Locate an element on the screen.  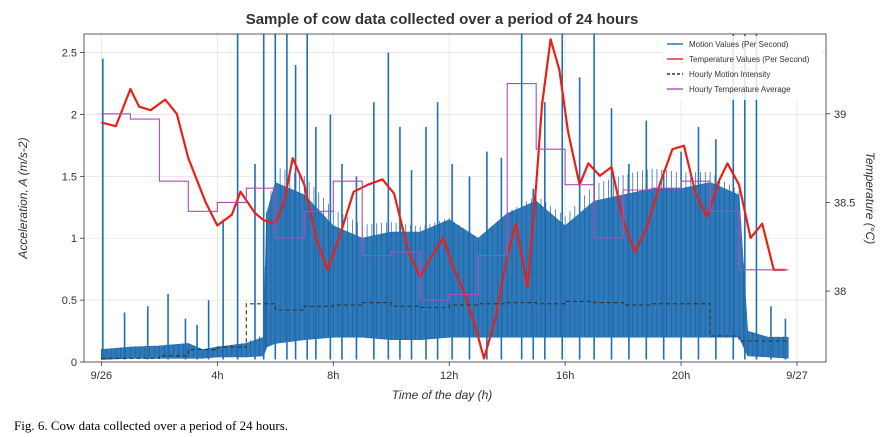
x-axis: 9/26 4h 8h 12h 16h 20h 9/27 is located at coordinates (449, 372).